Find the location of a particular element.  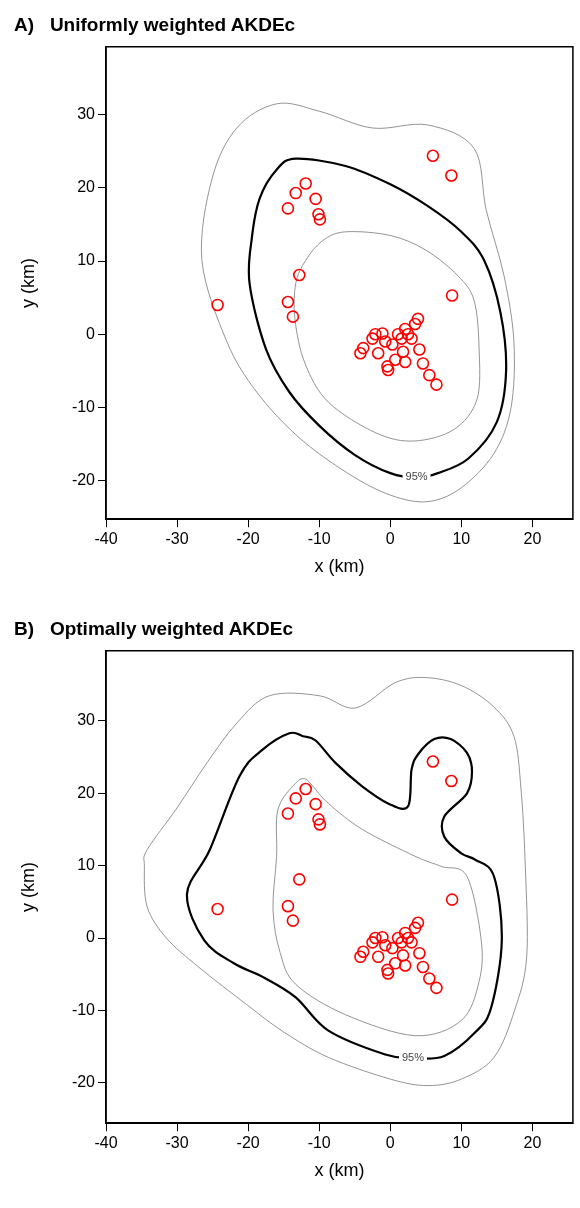

x-axis-title: x (km) is located at coordinates (339, 1170).